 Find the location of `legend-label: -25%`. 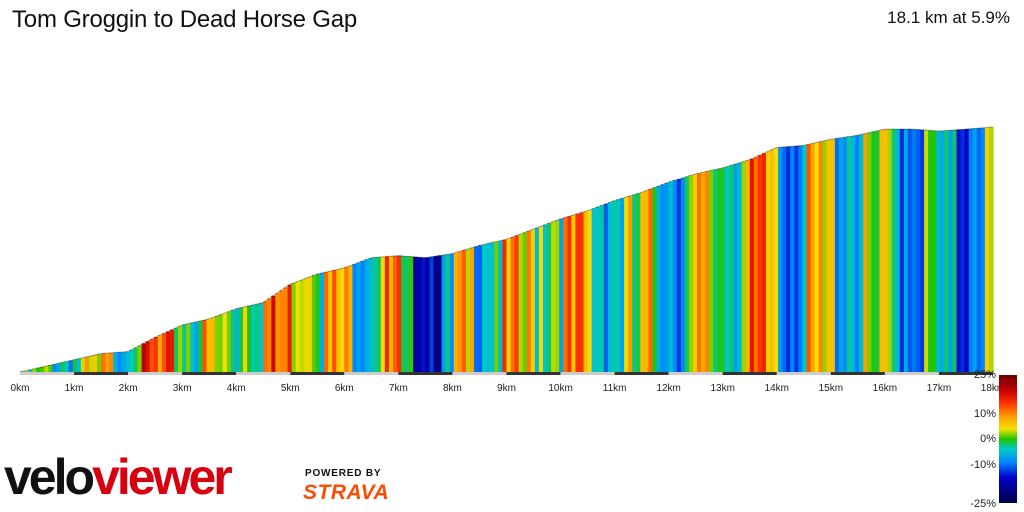

legend-label: -25% is located at coordinates (983, 504).